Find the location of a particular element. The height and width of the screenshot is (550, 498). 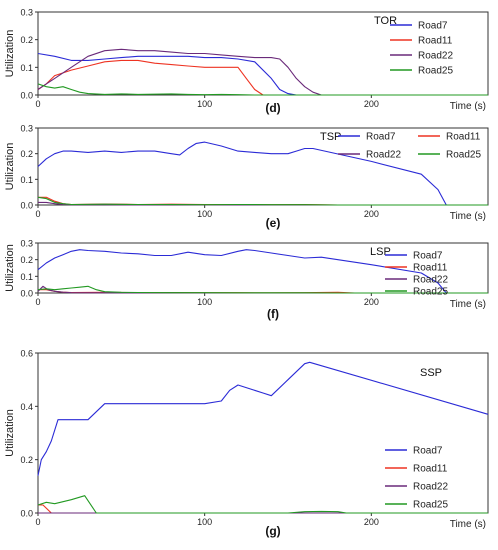

chart-title: TSP is located at coordinates (330, 137).